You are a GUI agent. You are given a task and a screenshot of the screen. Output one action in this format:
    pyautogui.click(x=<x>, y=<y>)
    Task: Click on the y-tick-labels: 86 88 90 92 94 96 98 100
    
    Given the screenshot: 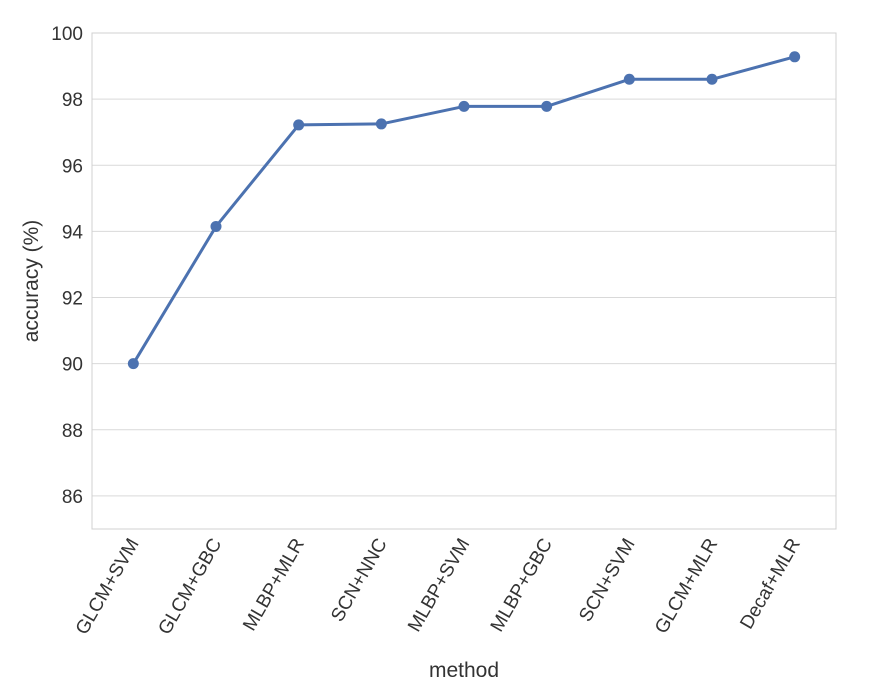 What is the action you would take?
    pyautogui.click(x=67, y=266)
    